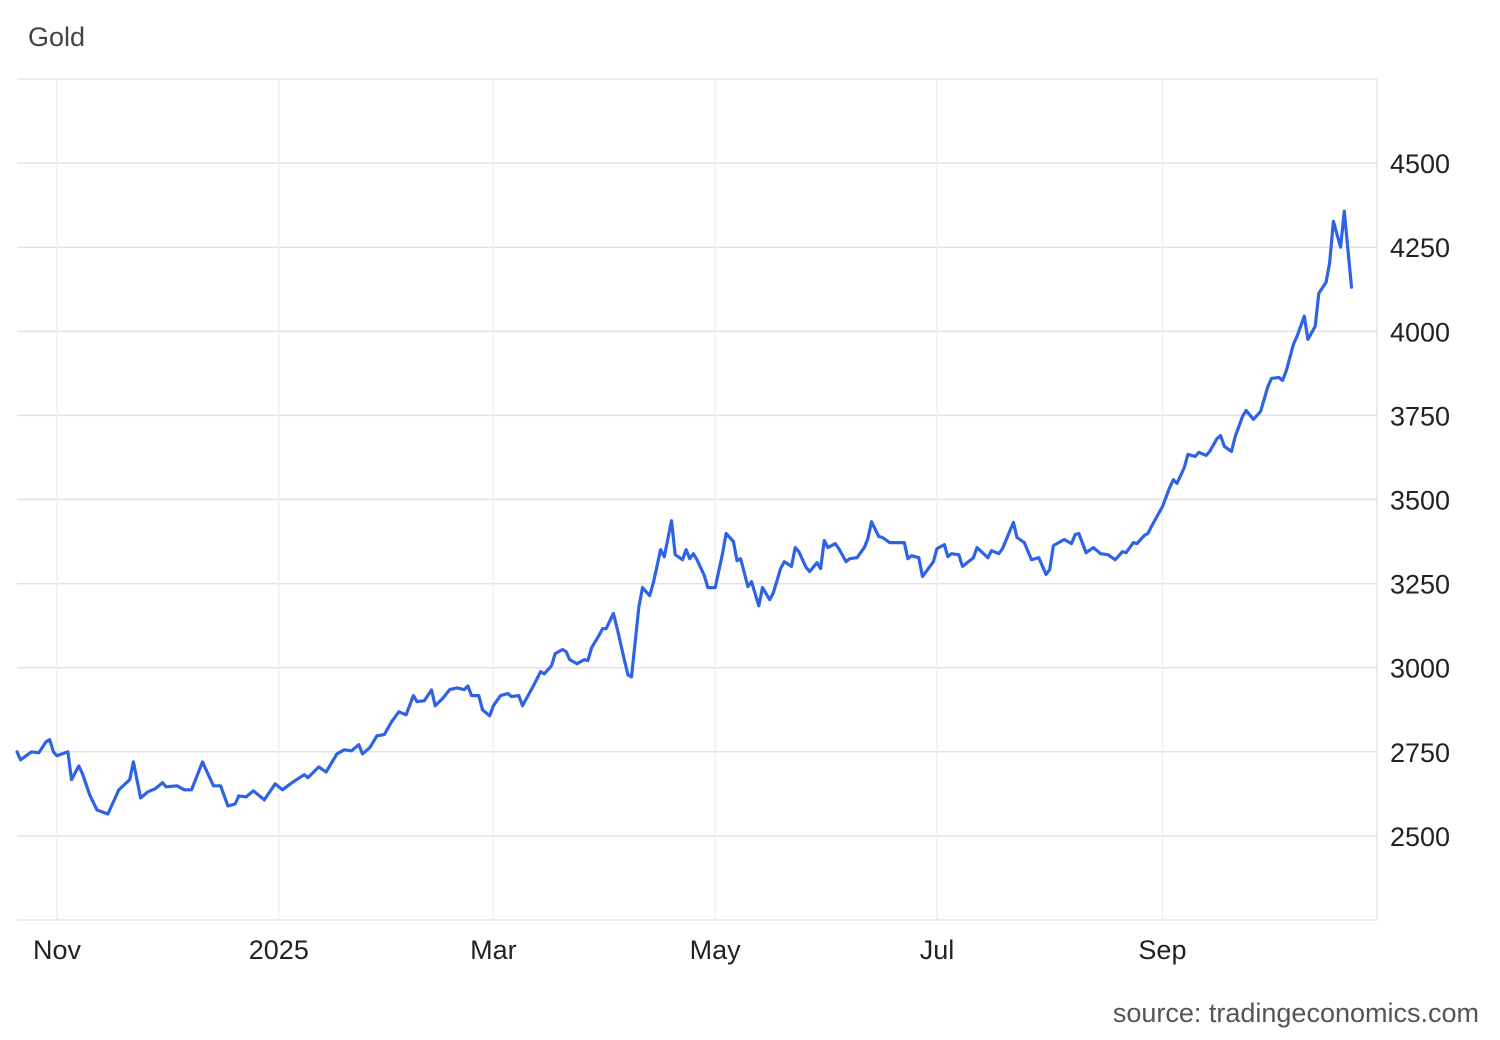 Image resolution: width=1500 pixels, height=1040 pixels. What do you see at coordinates (1295, 1013) in the screenshot?
I see `source-credit: source: tradingeconomics.com` at bounding box center [1295, 1013].